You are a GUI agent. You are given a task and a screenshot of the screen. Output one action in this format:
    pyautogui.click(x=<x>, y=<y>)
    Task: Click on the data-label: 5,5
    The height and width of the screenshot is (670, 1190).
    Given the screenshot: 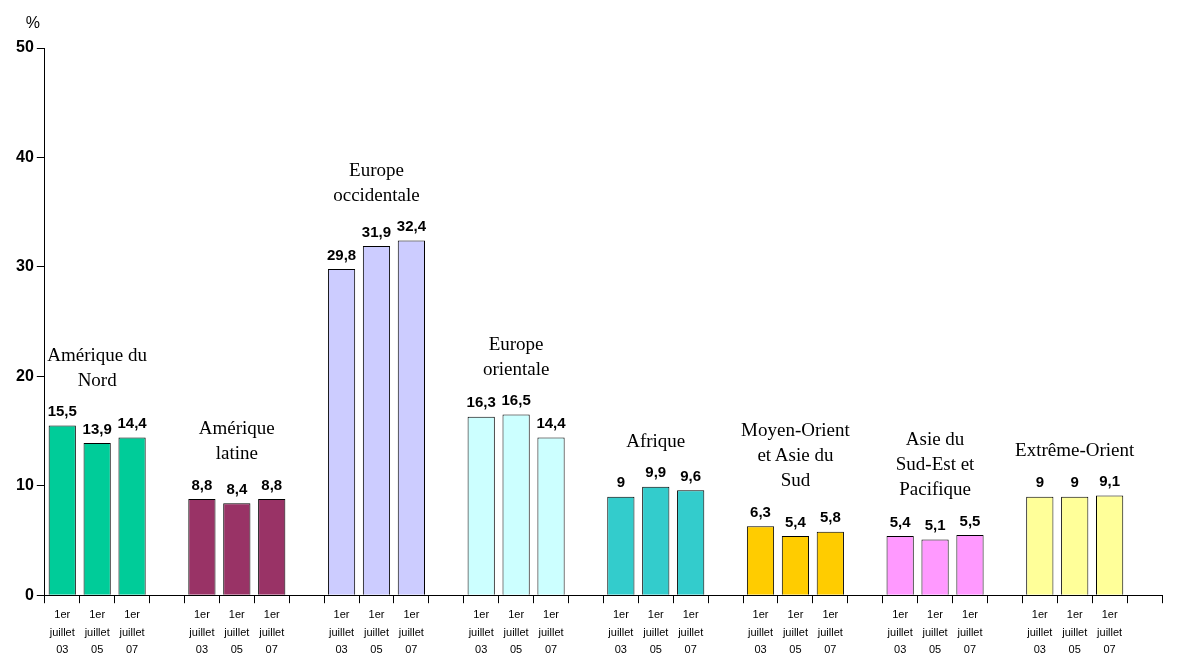 What is the action you would take?
    pyautogui.click(x=970, y=520)
    